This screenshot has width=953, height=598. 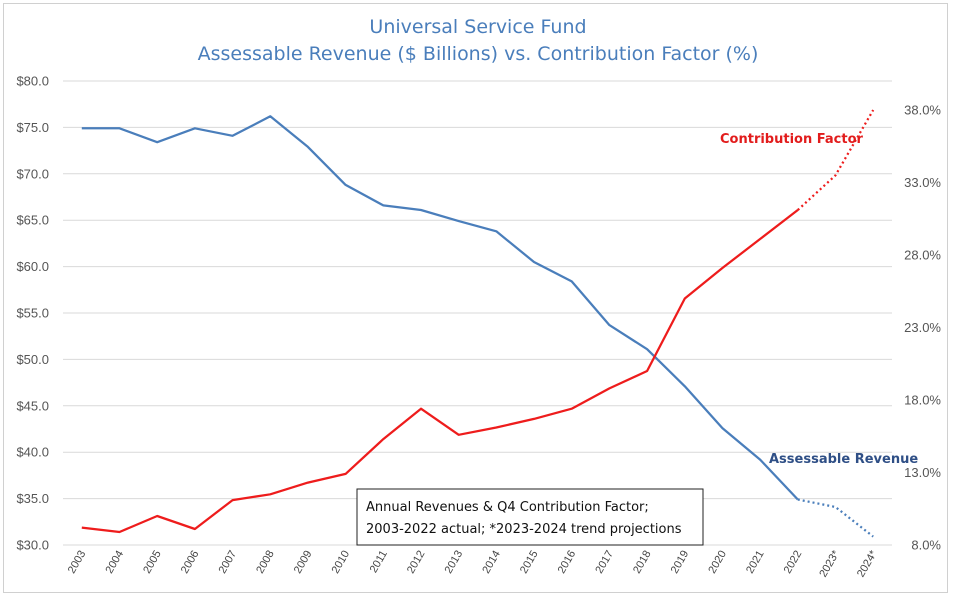 I want to click on x-tick-label: 2007, so click(x=228, y=562).